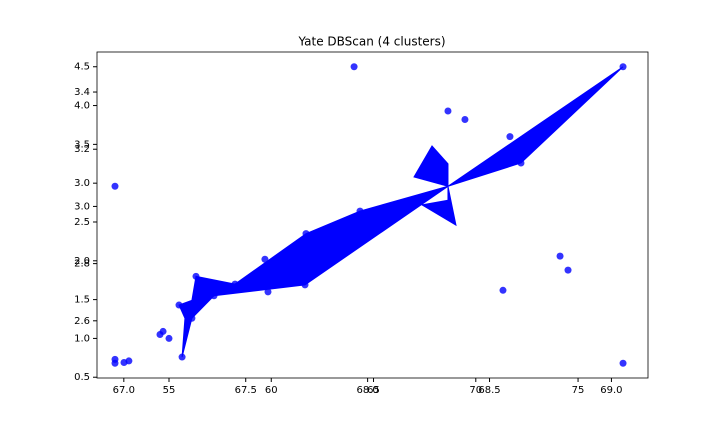 Image resolution: width=720 pixels, height=436 pixels. Describe the element at coordinates (82, 106) in the screenshot. I see `y-tick-label: 4.0` at that location.